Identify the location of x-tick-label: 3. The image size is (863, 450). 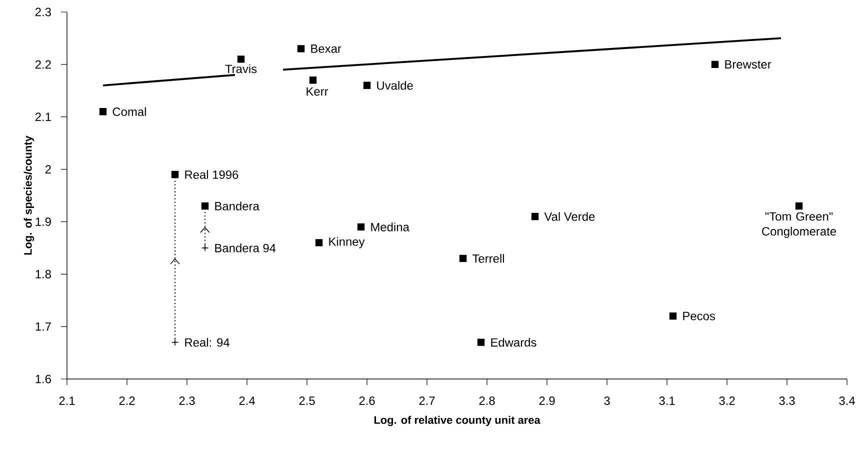
(607, 400).